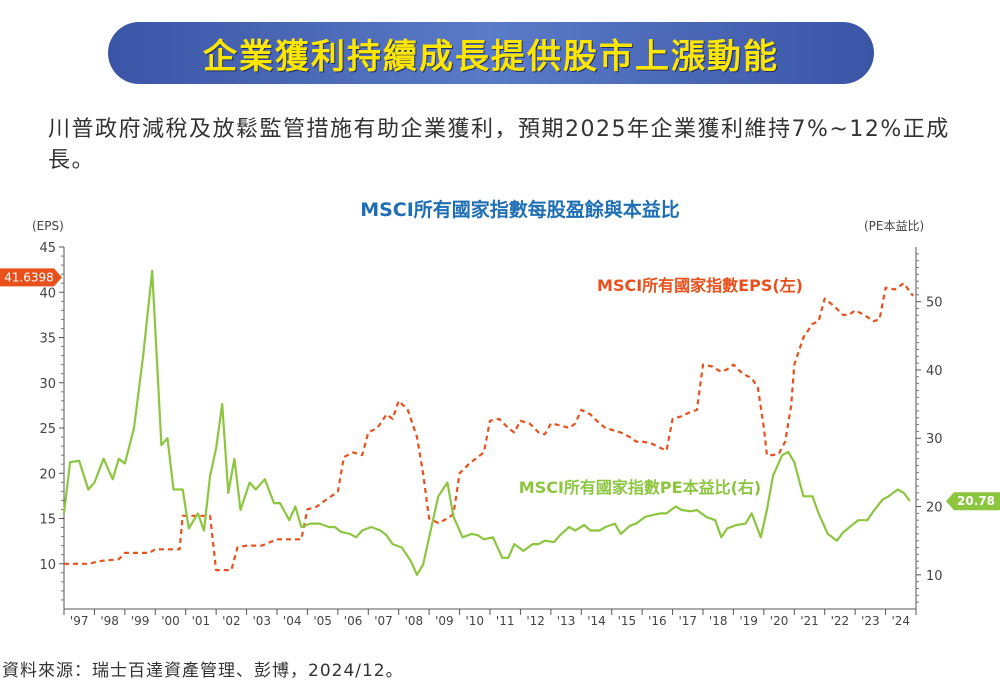 The width and height of the screenshot is (1000, 700). Describe the element at coordinates (48, 226) in the screenshot. I see `y-left-axis-label: (EPS)` at that location.